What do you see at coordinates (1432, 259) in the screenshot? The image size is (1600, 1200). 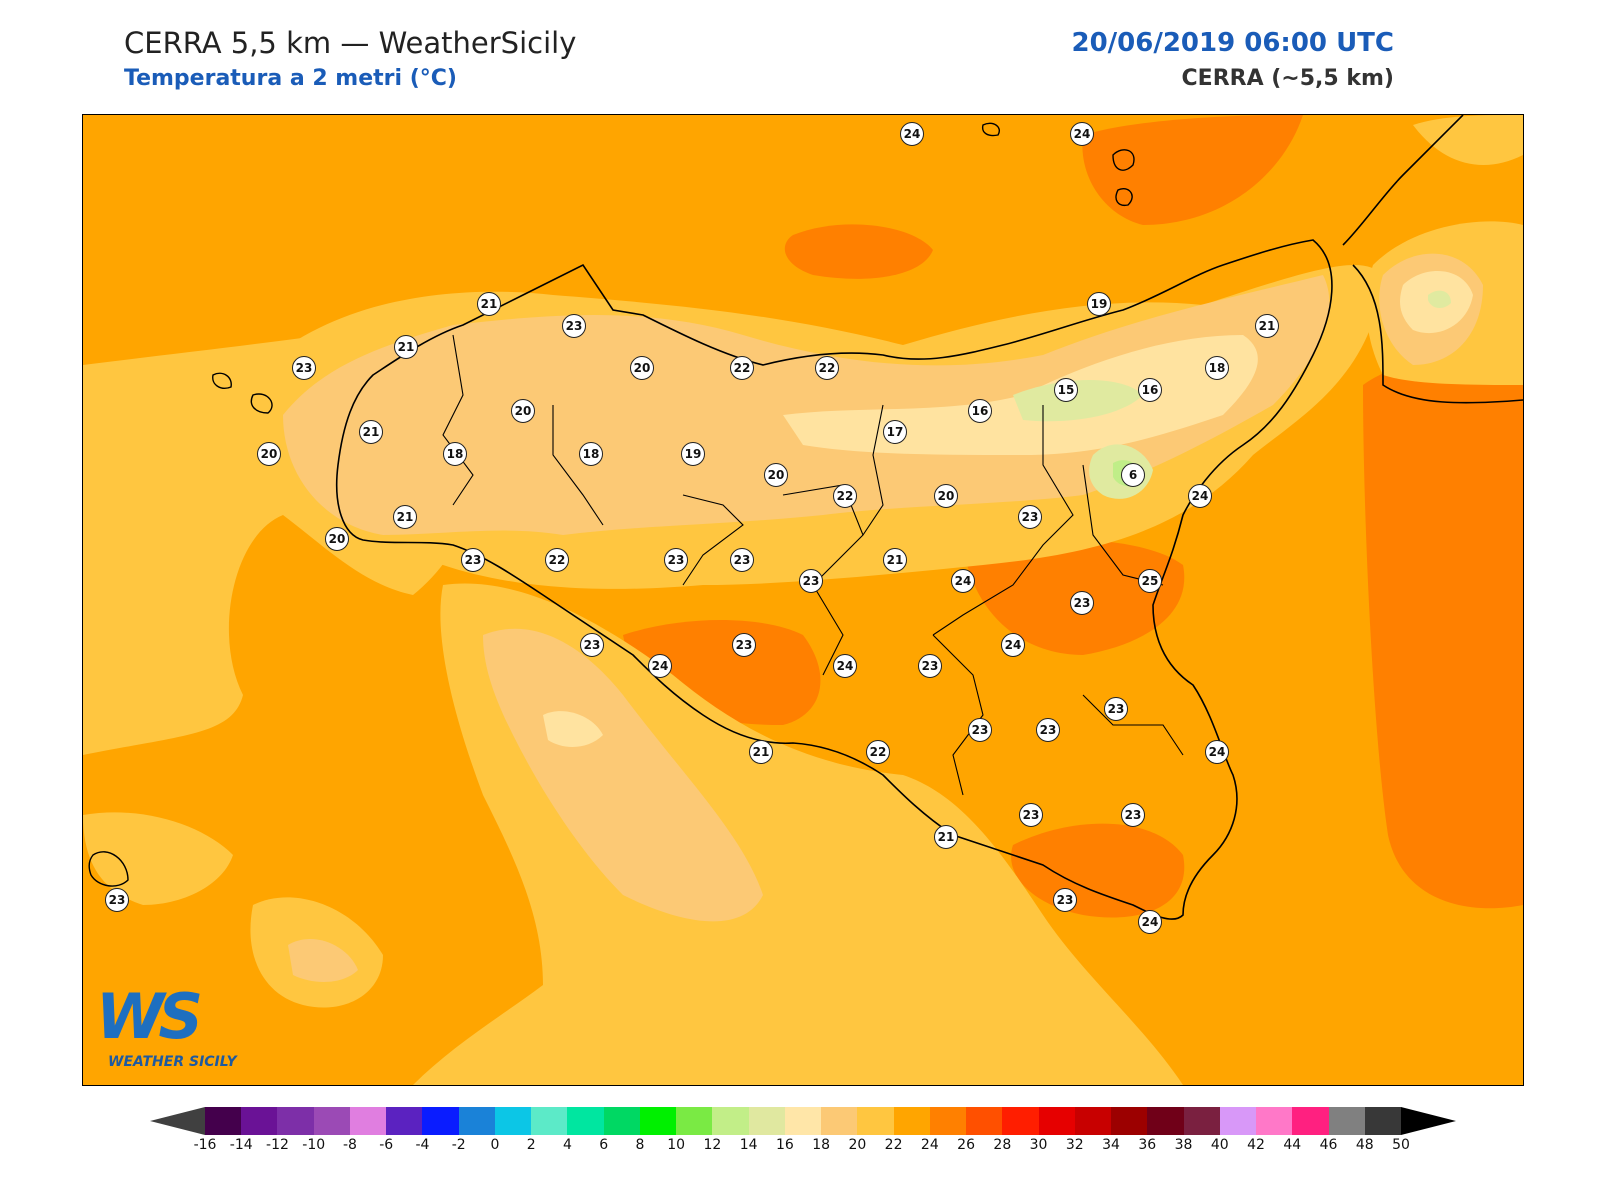 I see `calabria-coastline` at bounding box center [1432, 259].